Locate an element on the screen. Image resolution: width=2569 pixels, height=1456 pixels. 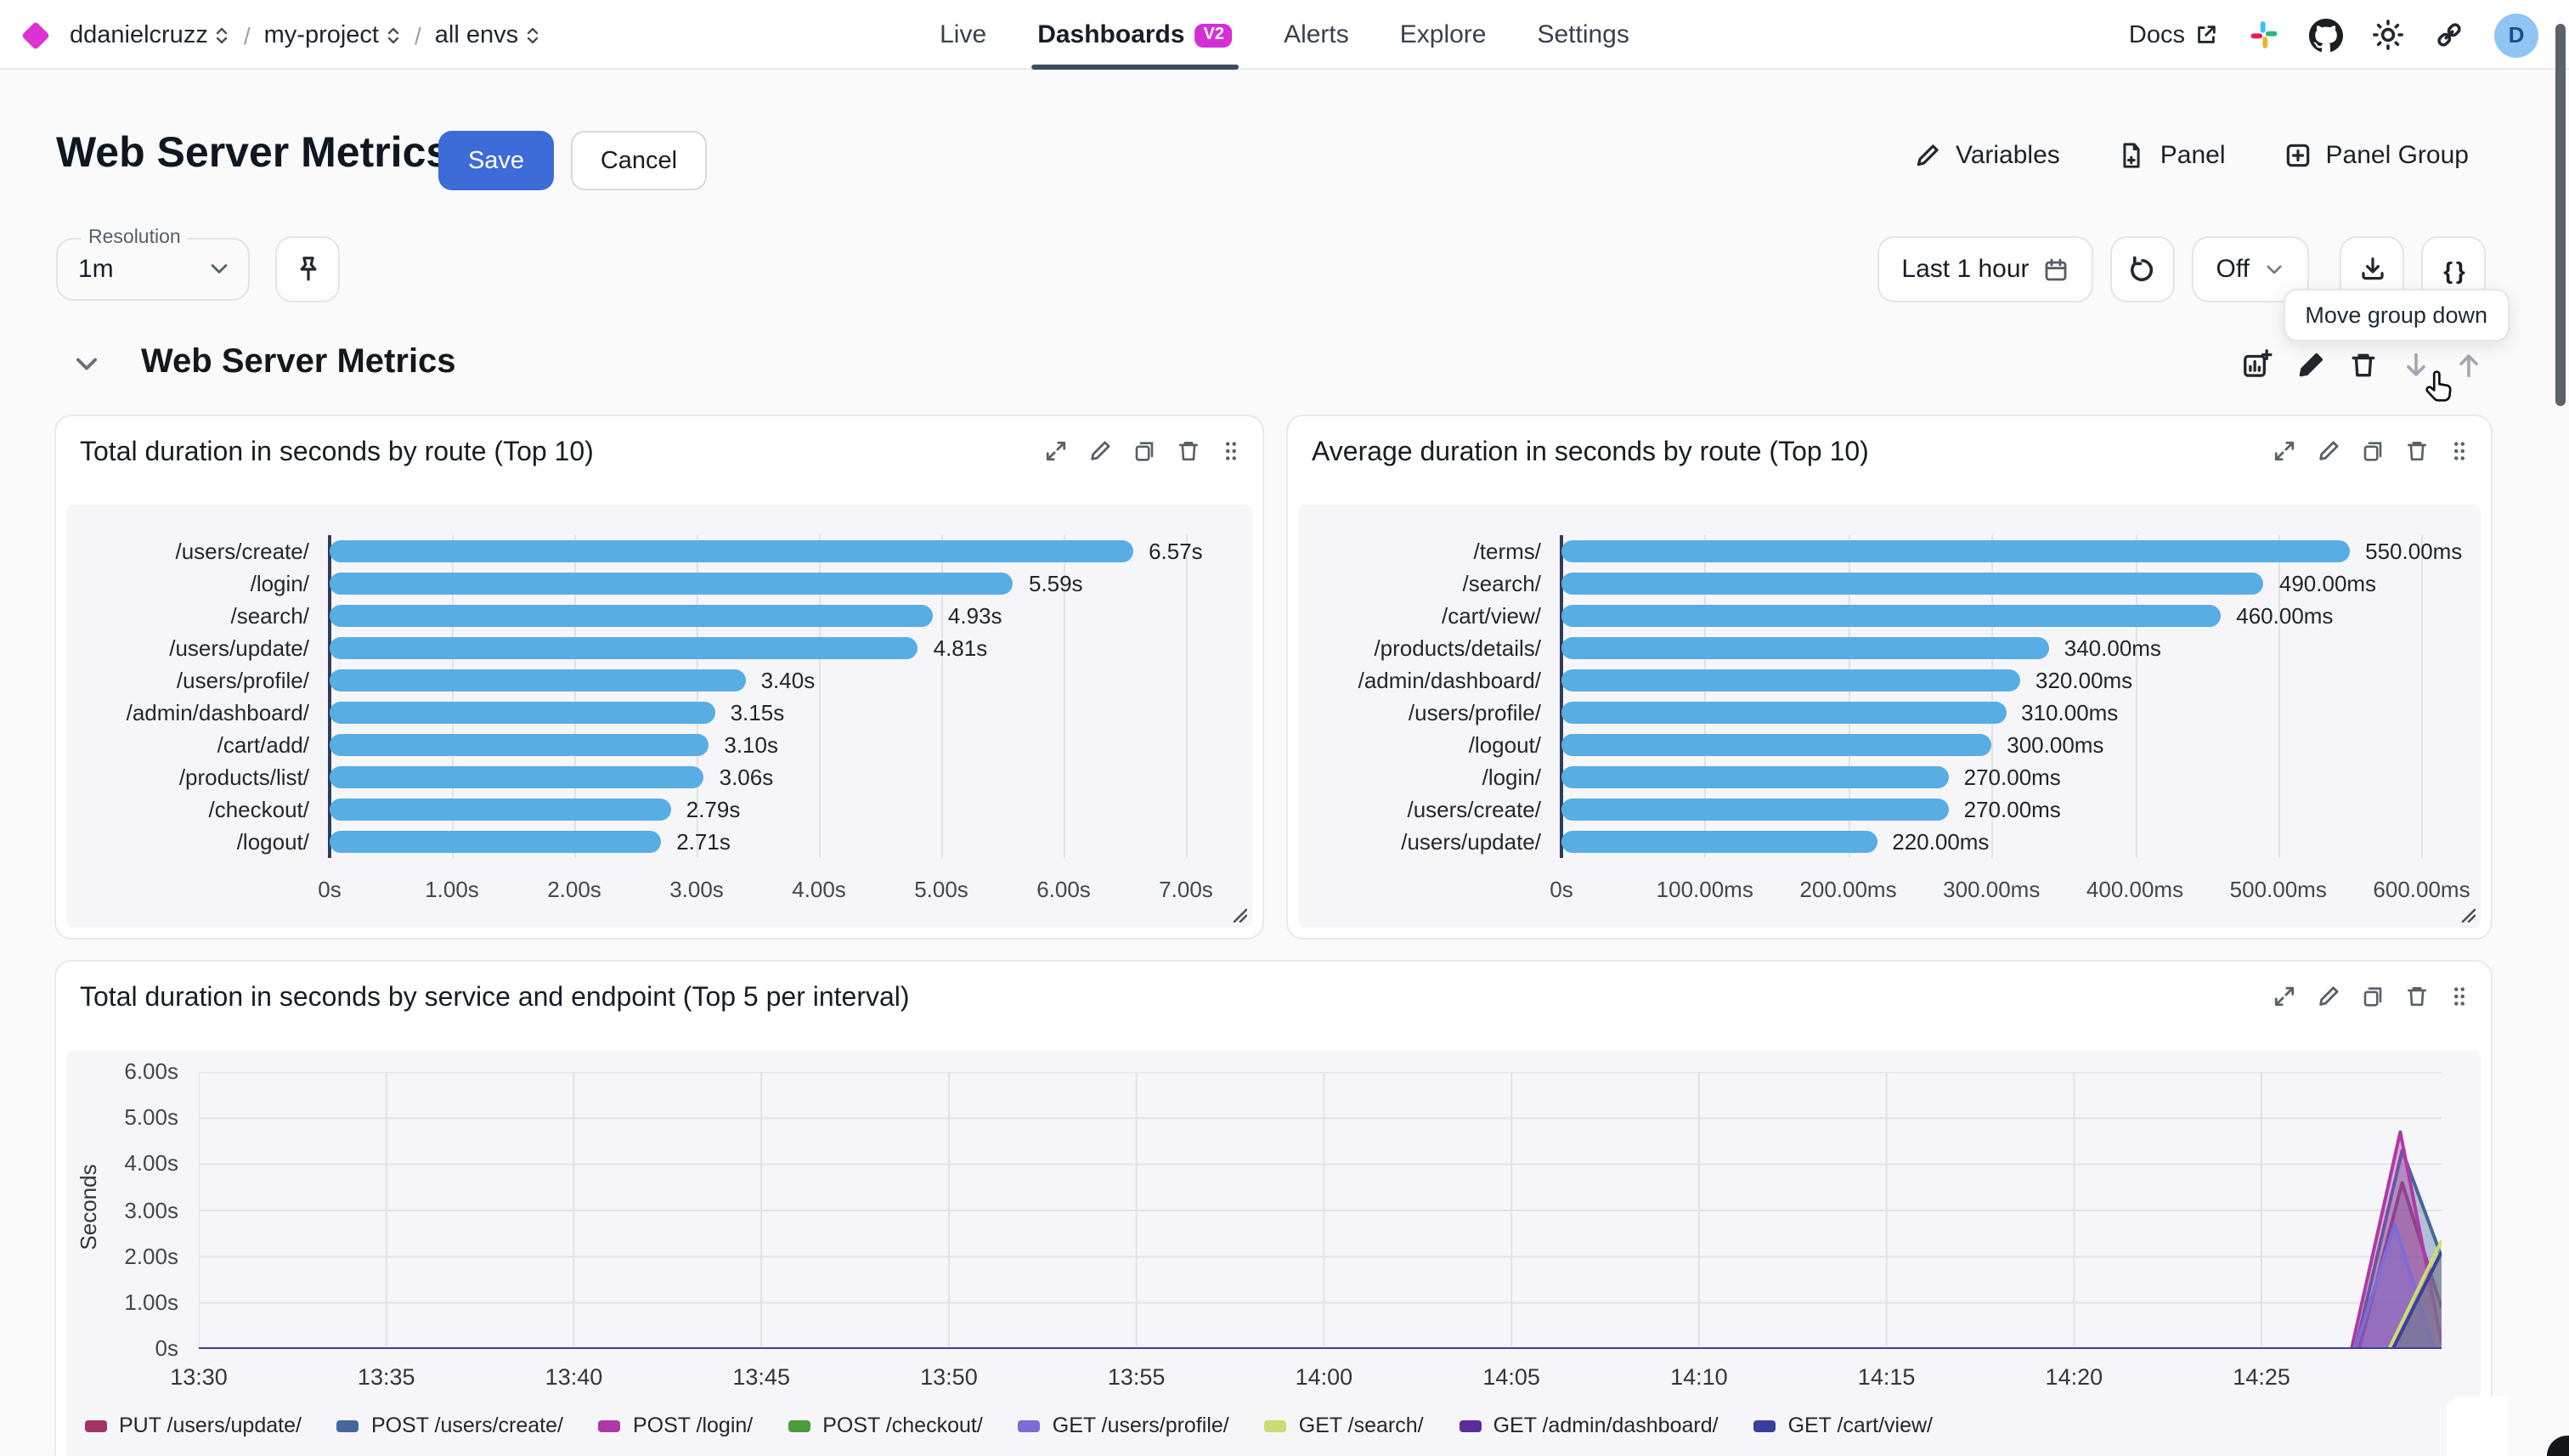
x-tick-label: 4.00s is located at coordinates (819, 890).